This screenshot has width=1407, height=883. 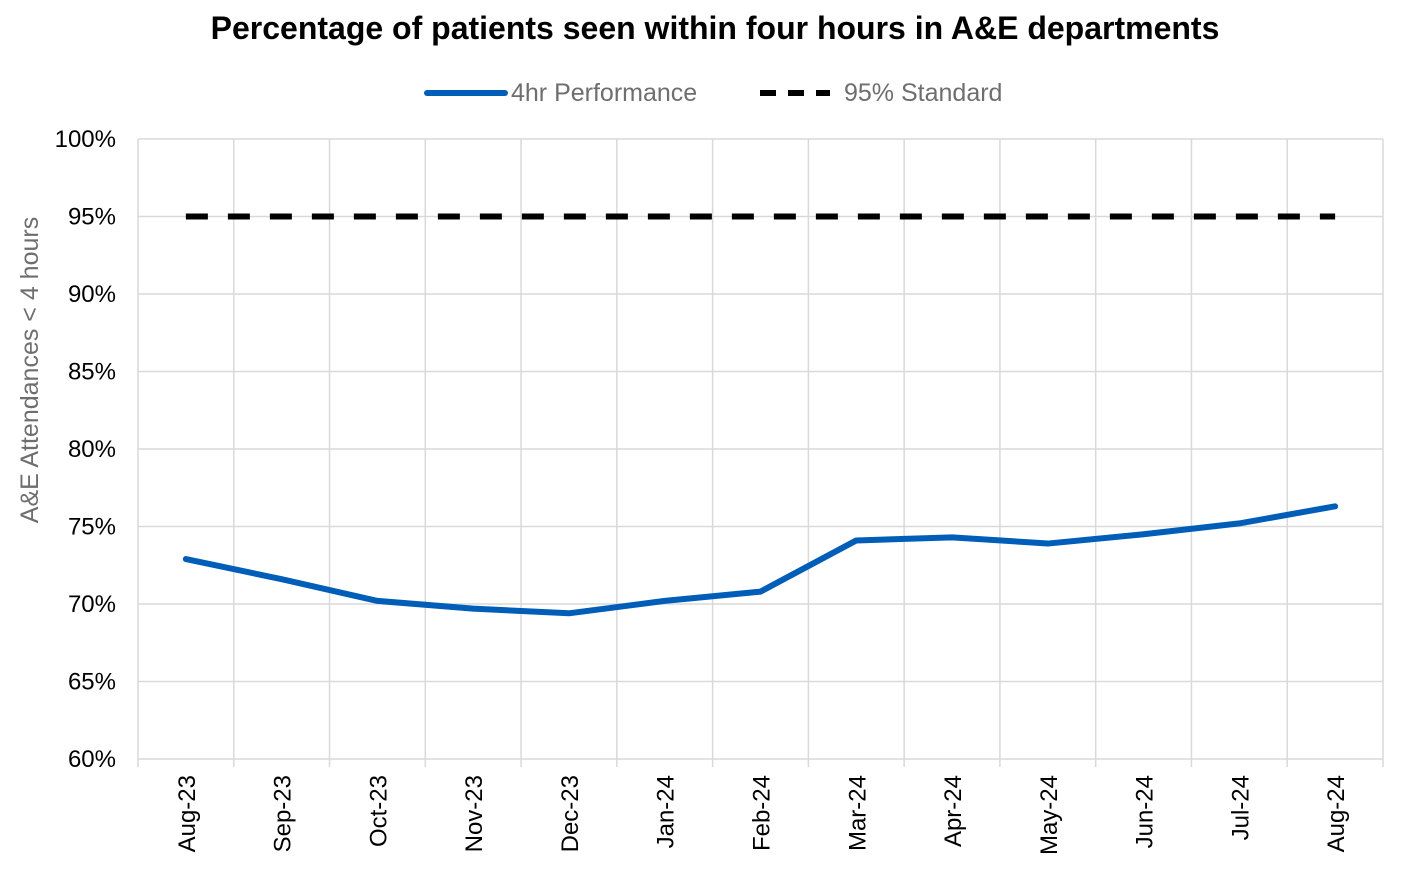 I want to click on x-tick-label: Aug-24, so click(x=1336, y=813).